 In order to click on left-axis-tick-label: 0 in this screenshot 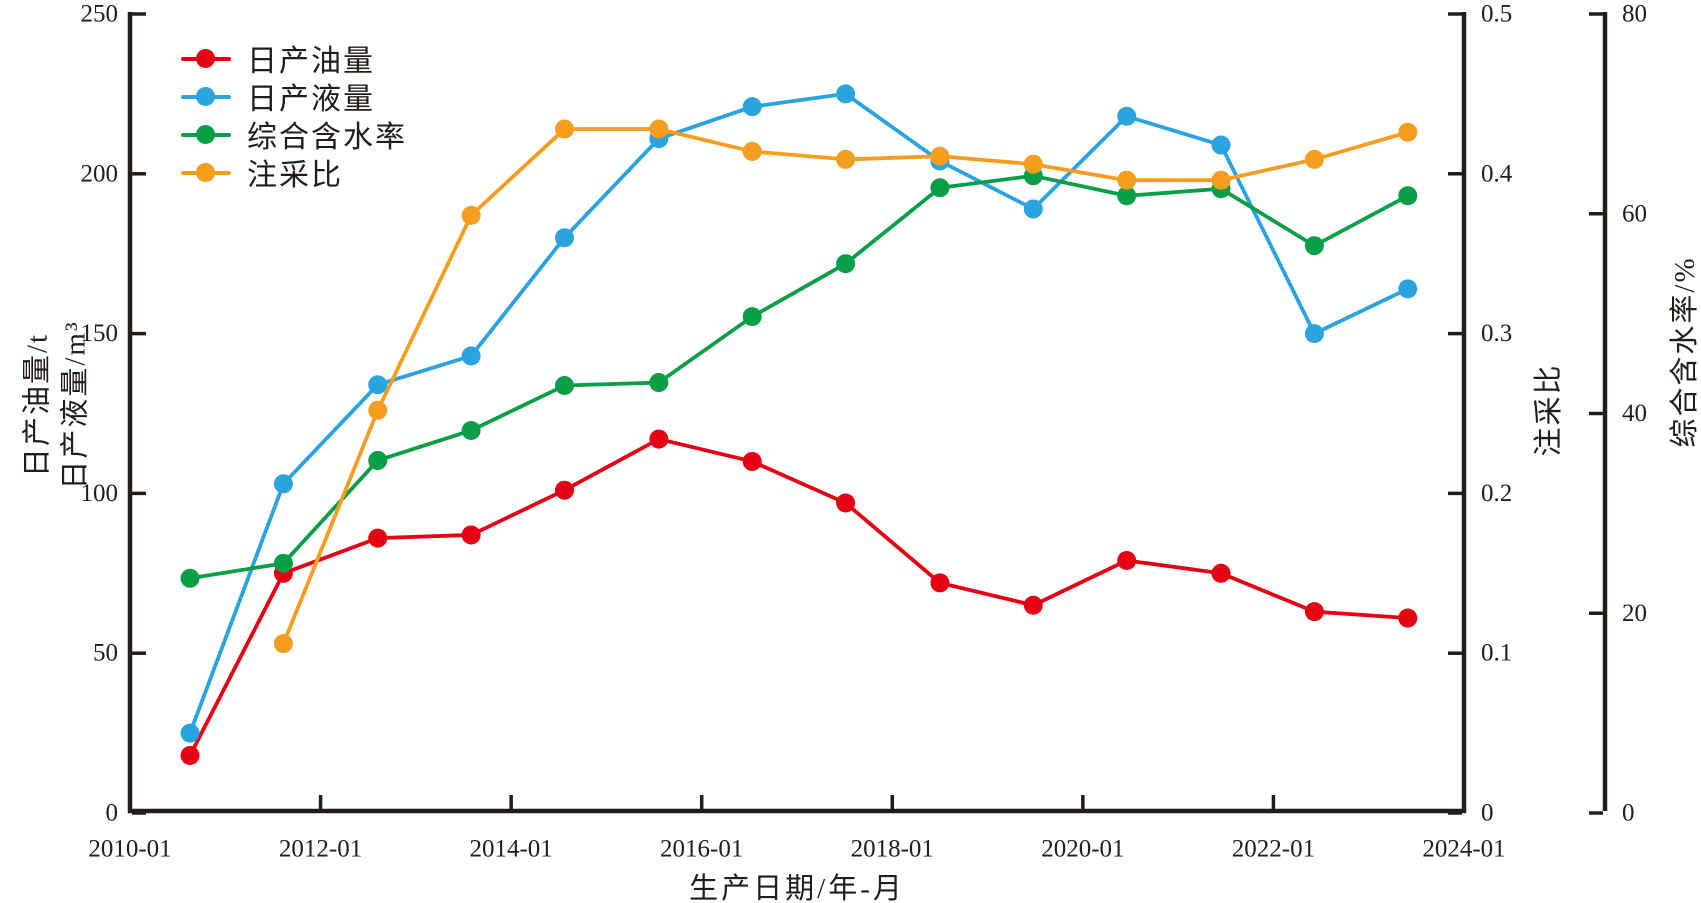, I will do `click(112, 813)`.